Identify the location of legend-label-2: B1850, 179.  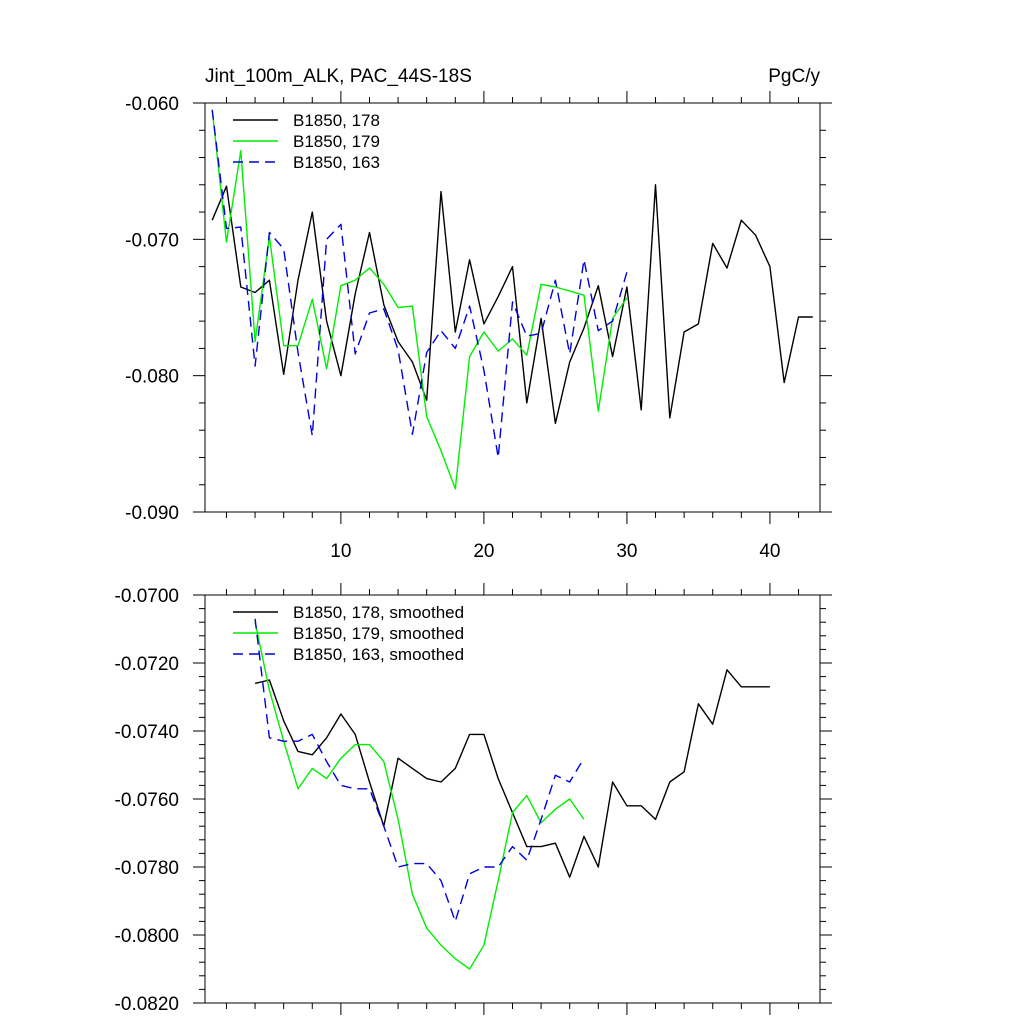
(336, 141).